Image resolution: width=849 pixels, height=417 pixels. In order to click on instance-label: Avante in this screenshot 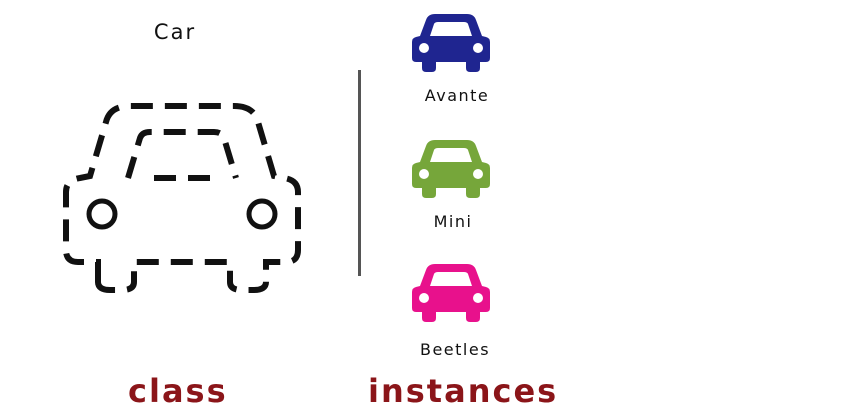, I will do `click(457, 95)`.